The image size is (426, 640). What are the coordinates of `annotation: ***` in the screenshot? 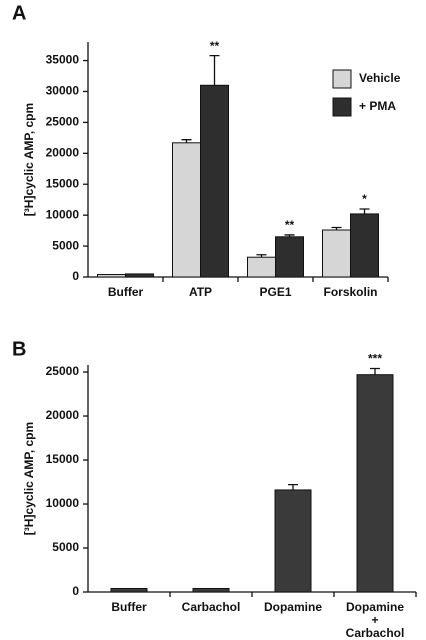 It's located at (375, 359).